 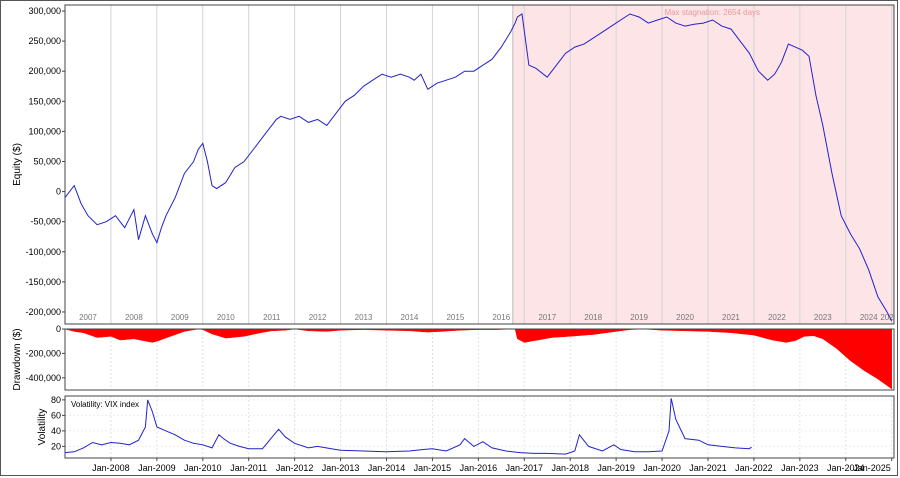 I want to click on equity-year-label: 2013, so click(x=364, y=317).